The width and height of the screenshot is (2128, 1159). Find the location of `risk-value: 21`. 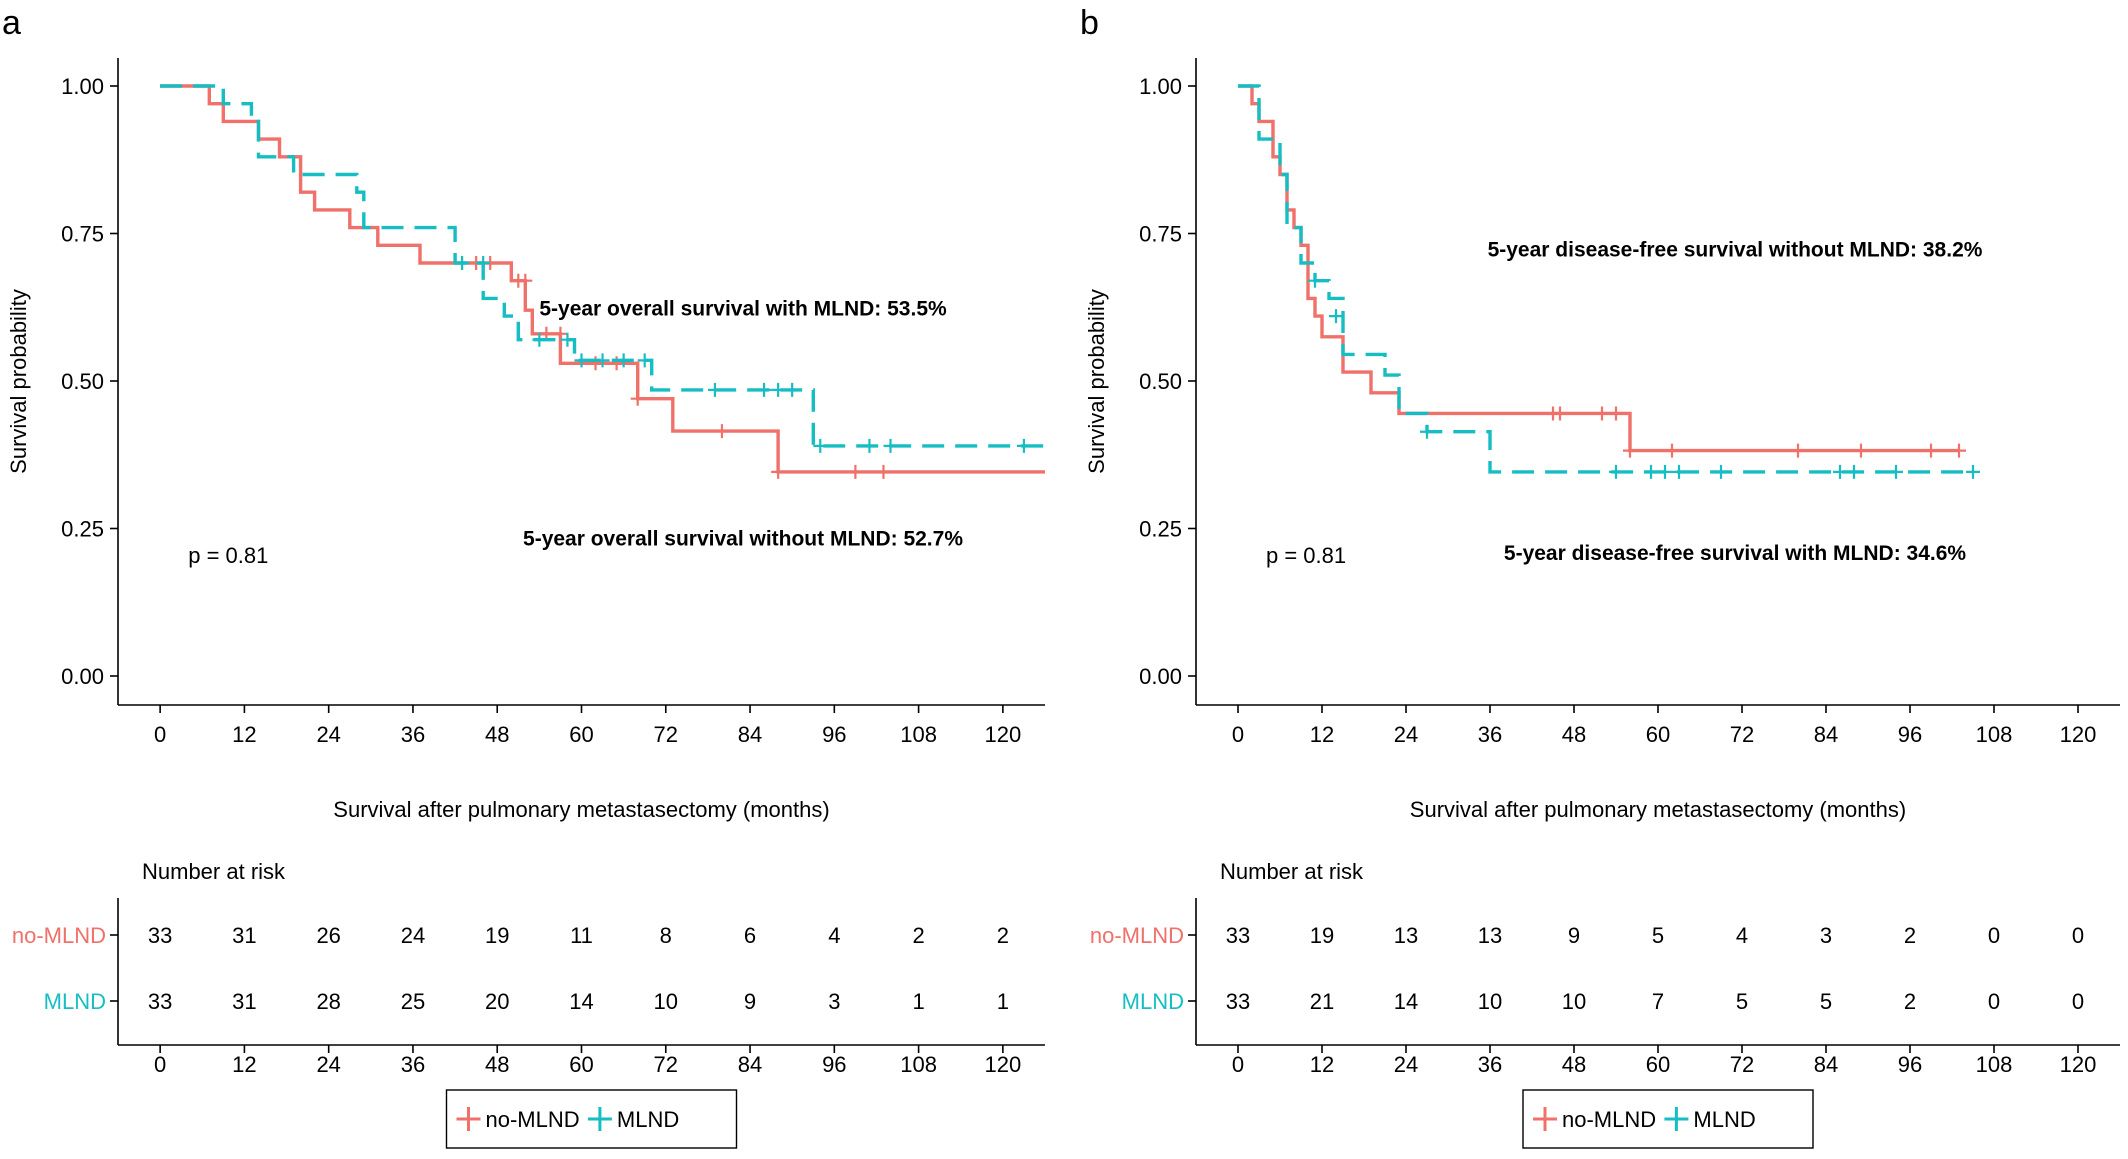

risk-value: 21 is located at coordinates (1322, 1001).